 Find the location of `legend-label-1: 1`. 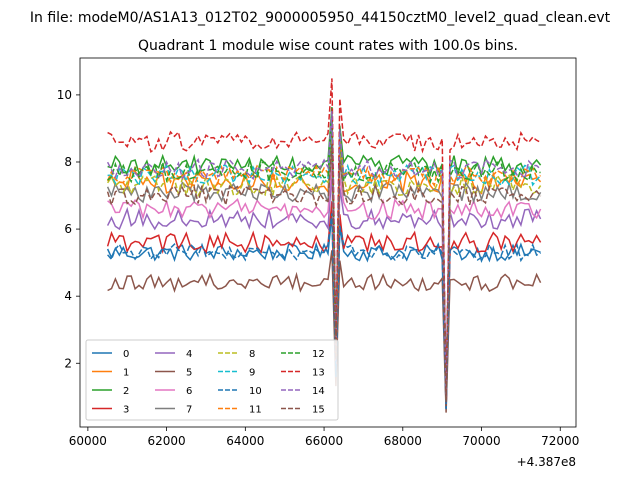

legend-label-1: 1 is located at coordinates (126, 373).